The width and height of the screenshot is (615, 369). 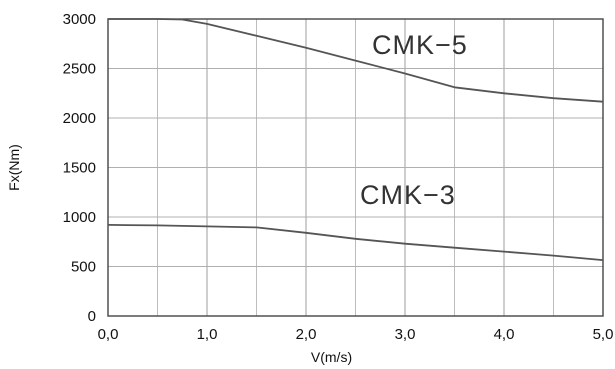 What do you see at coordinates (331, 357) in the screenshot?
I see `x-axis-title: V(m/s)` at bounding box center [331, 357].